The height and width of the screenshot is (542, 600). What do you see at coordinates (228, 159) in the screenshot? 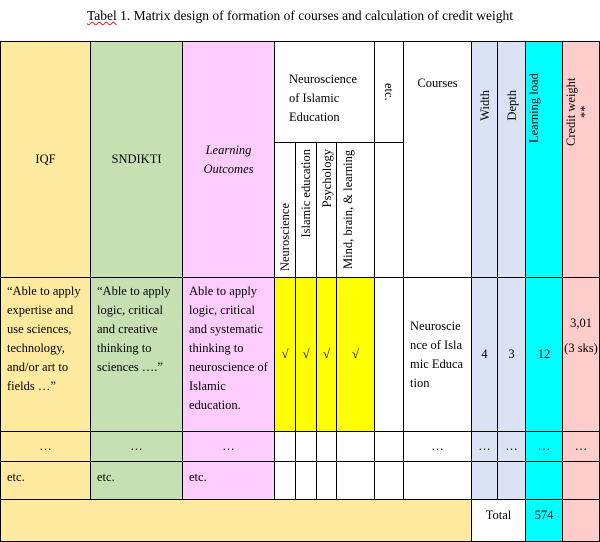
I see `header-learning-outcomes: Learning Outcomes` at bounding box center [228, 159].